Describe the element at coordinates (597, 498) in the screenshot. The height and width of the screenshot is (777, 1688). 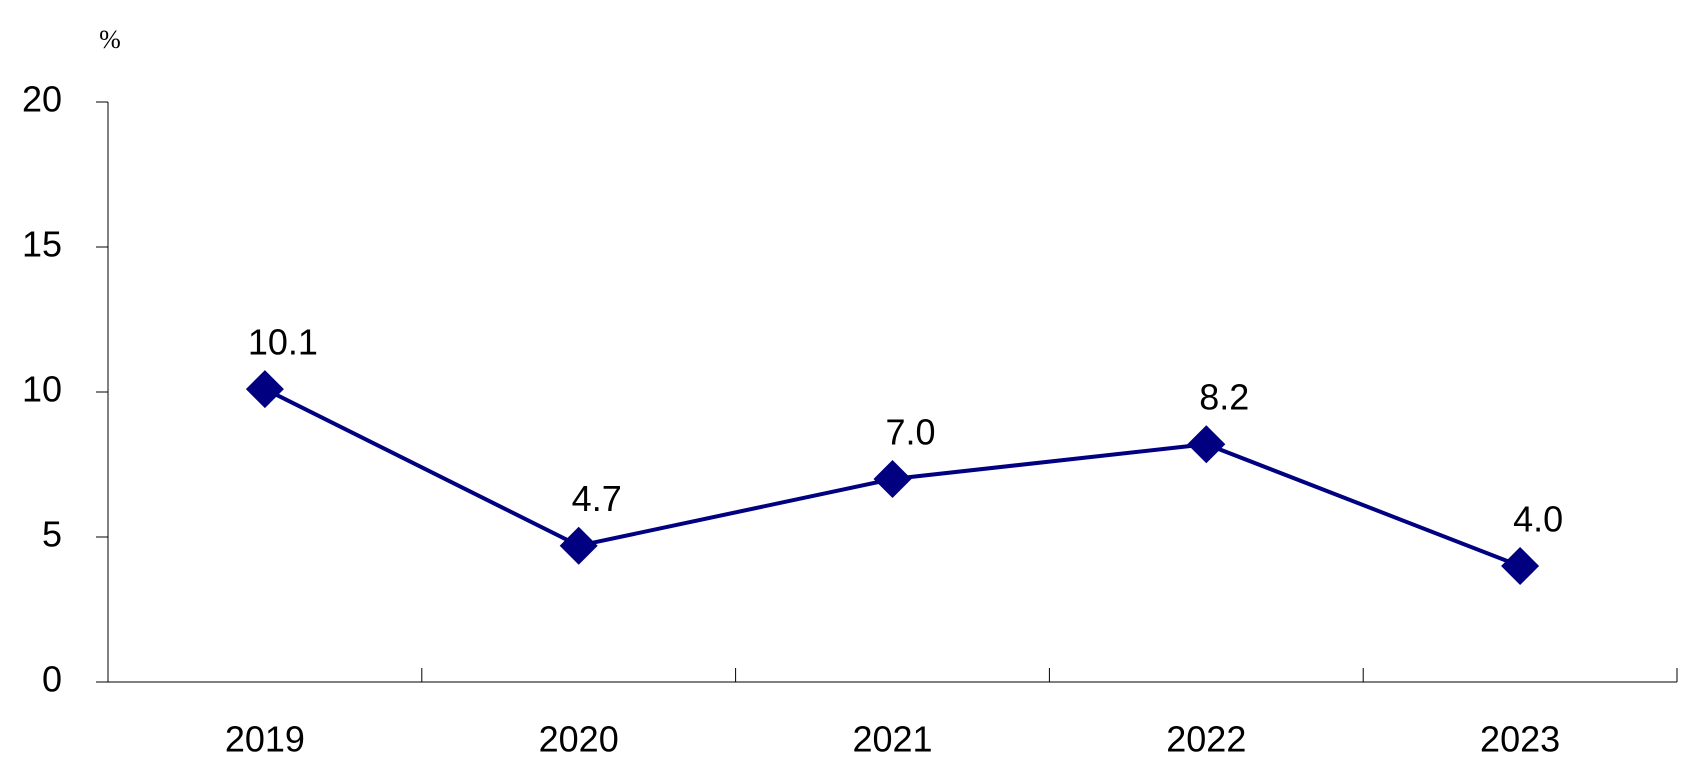
I see `data-label: 4.7` at that location.